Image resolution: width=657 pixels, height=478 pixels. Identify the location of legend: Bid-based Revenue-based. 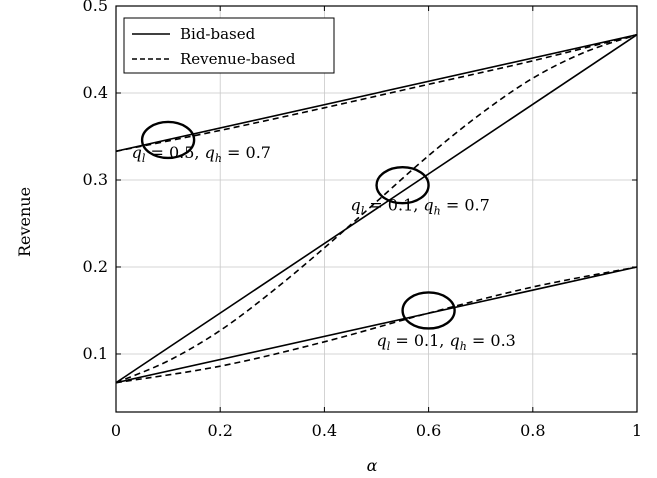
(229, 45).